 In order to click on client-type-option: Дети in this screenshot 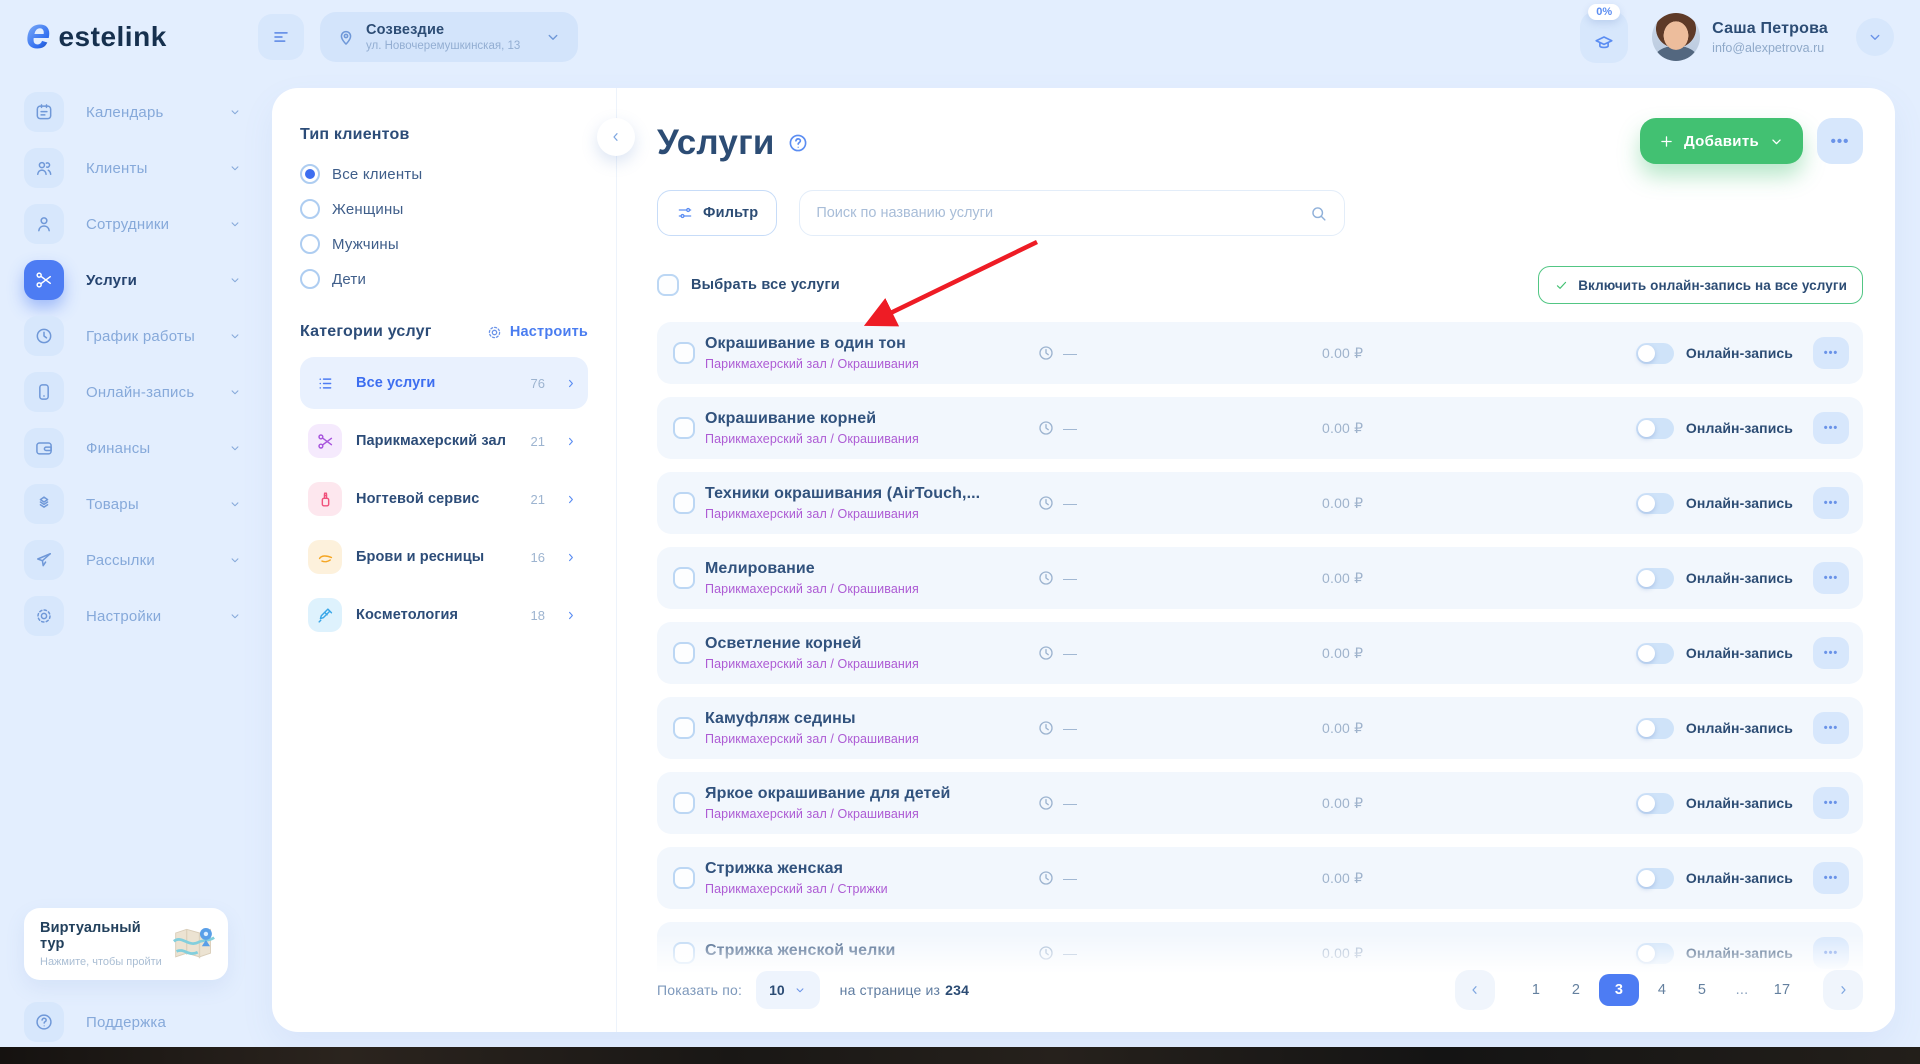, I will do `click(444, 279)`.